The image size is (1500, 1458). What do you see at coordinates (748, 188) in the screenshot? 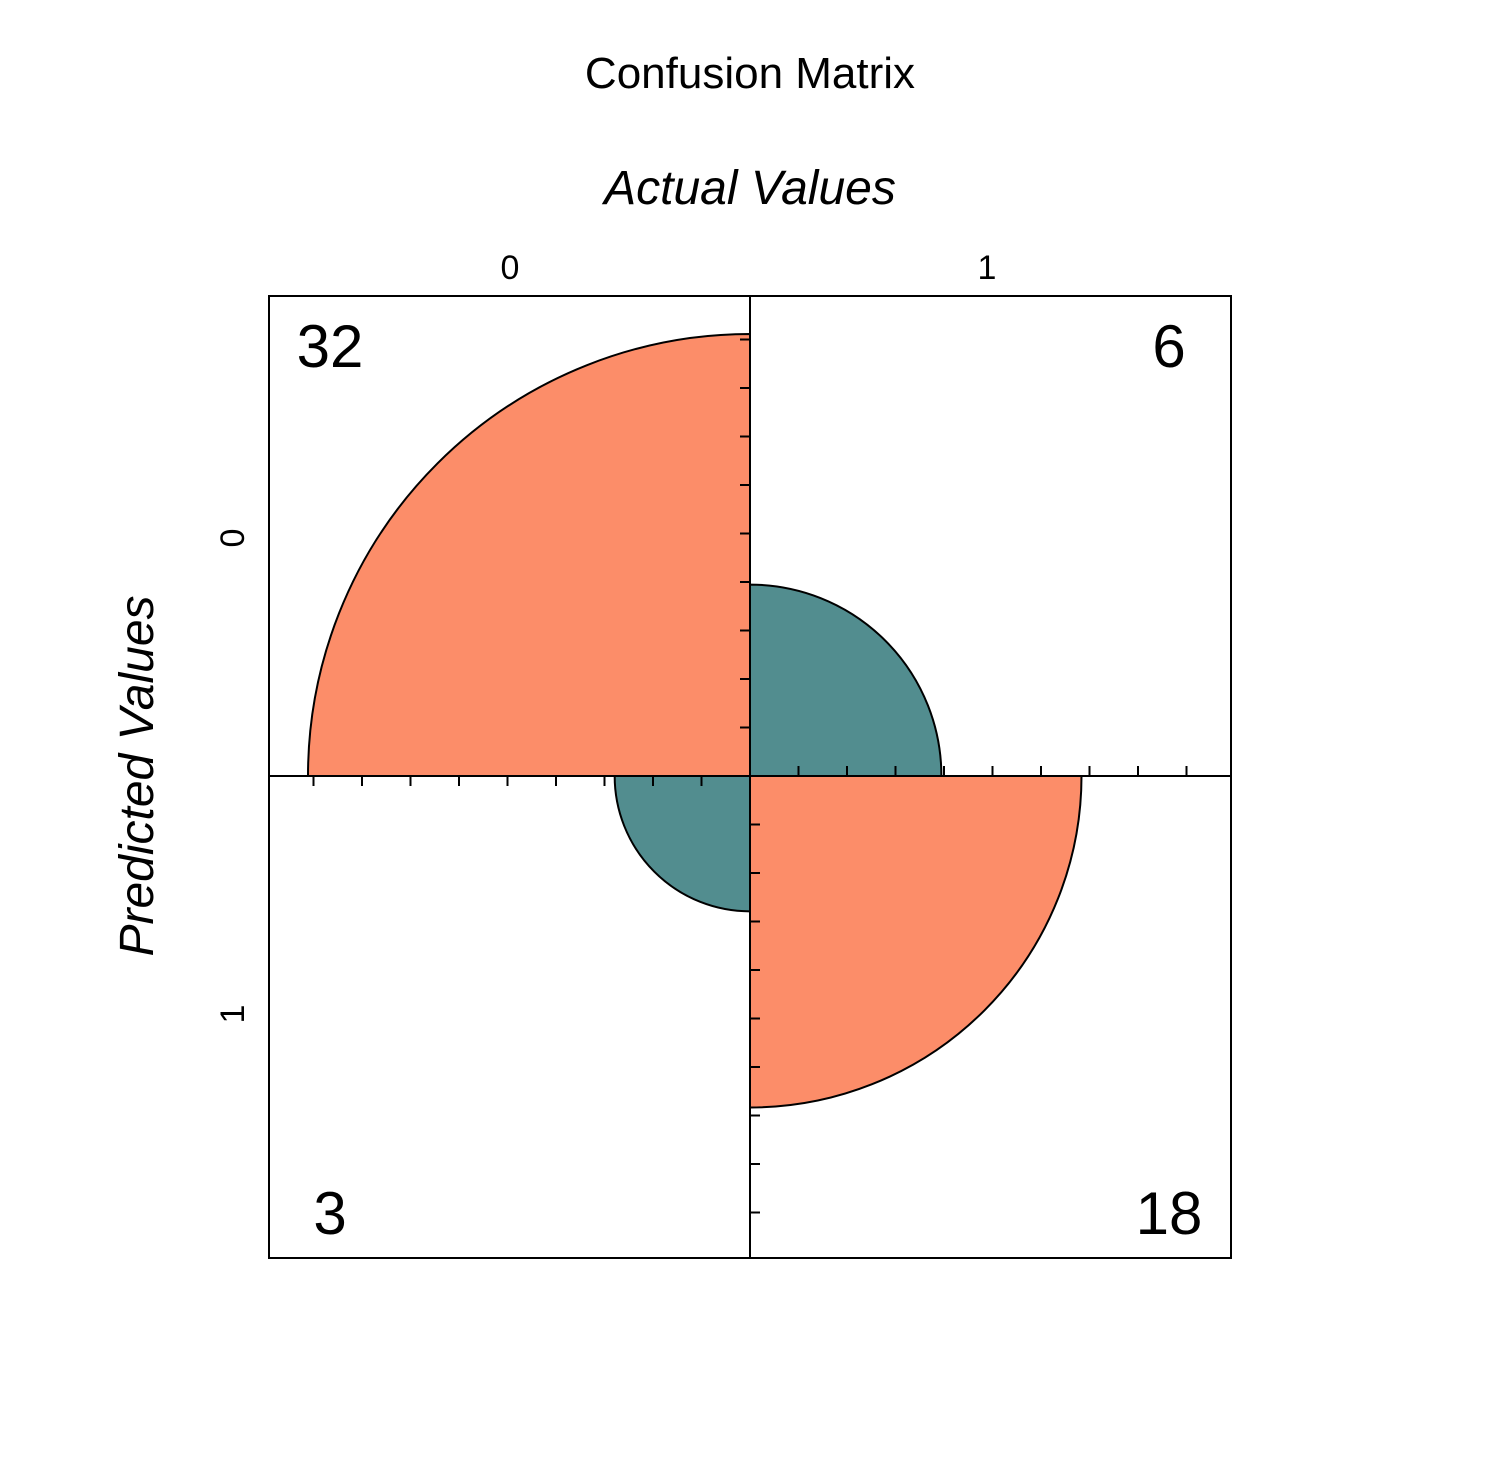
I see `x-axis-label: Actual Values` at bounding box center [748, 188].